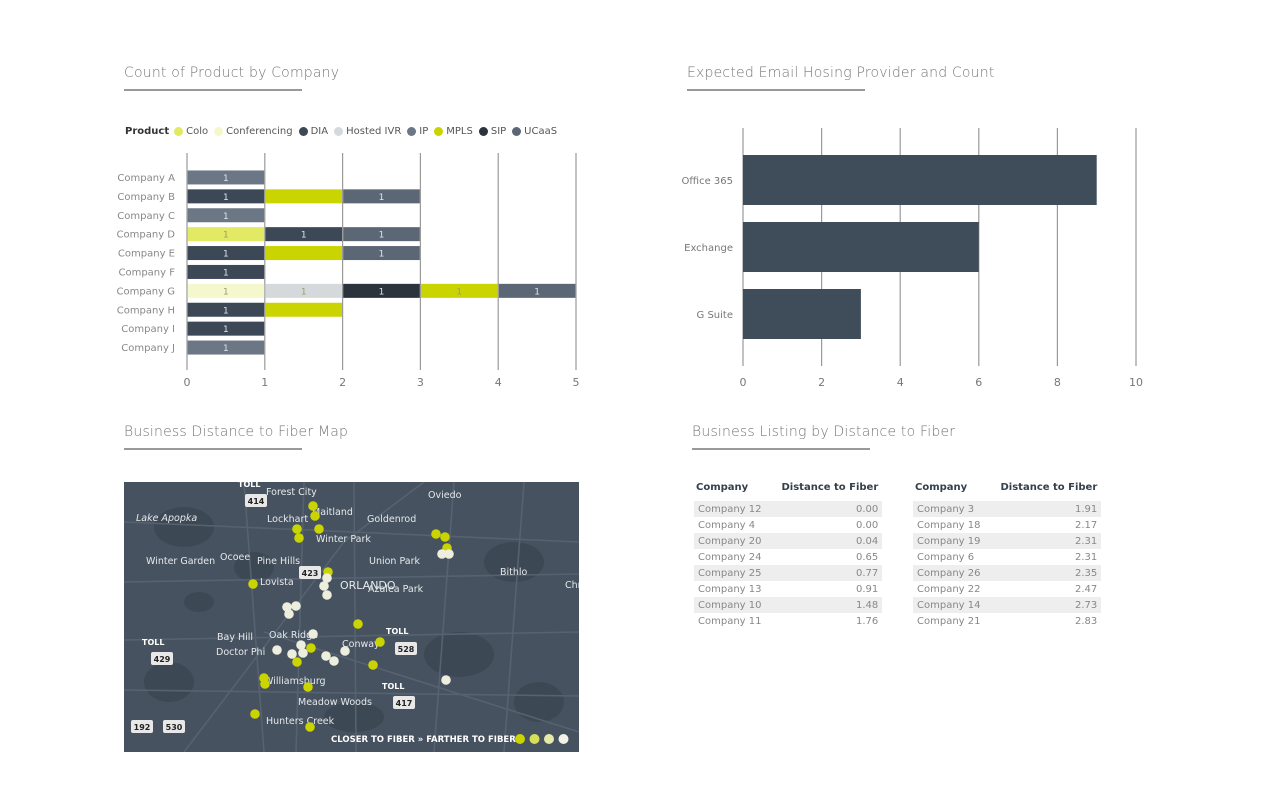 The height and width of the screenshot is (800, 1280). What do you see at coordinates (417, 131) in the screenshot?
I see `legend-item: IP` at bounding box center [417, 131].